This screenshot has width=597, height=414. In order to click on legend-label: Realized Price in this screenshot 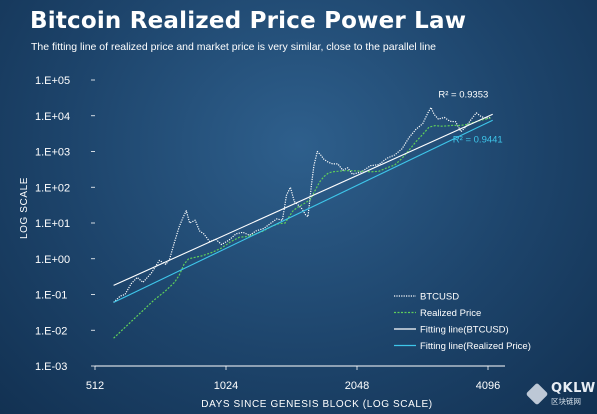, I will do `click(450, 313)`.